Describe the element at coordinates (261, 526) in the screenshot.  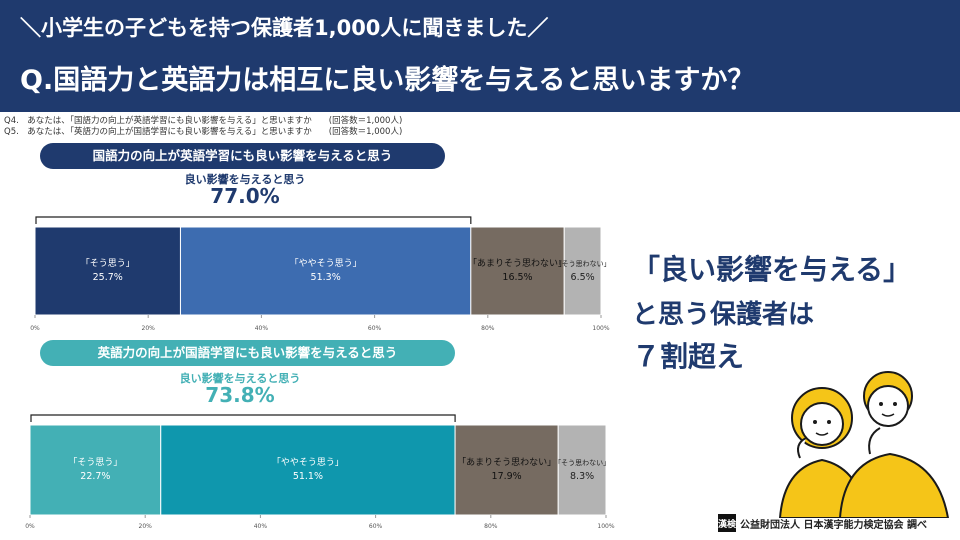
I see `chart2-tick-label-2: 40%` at that location.